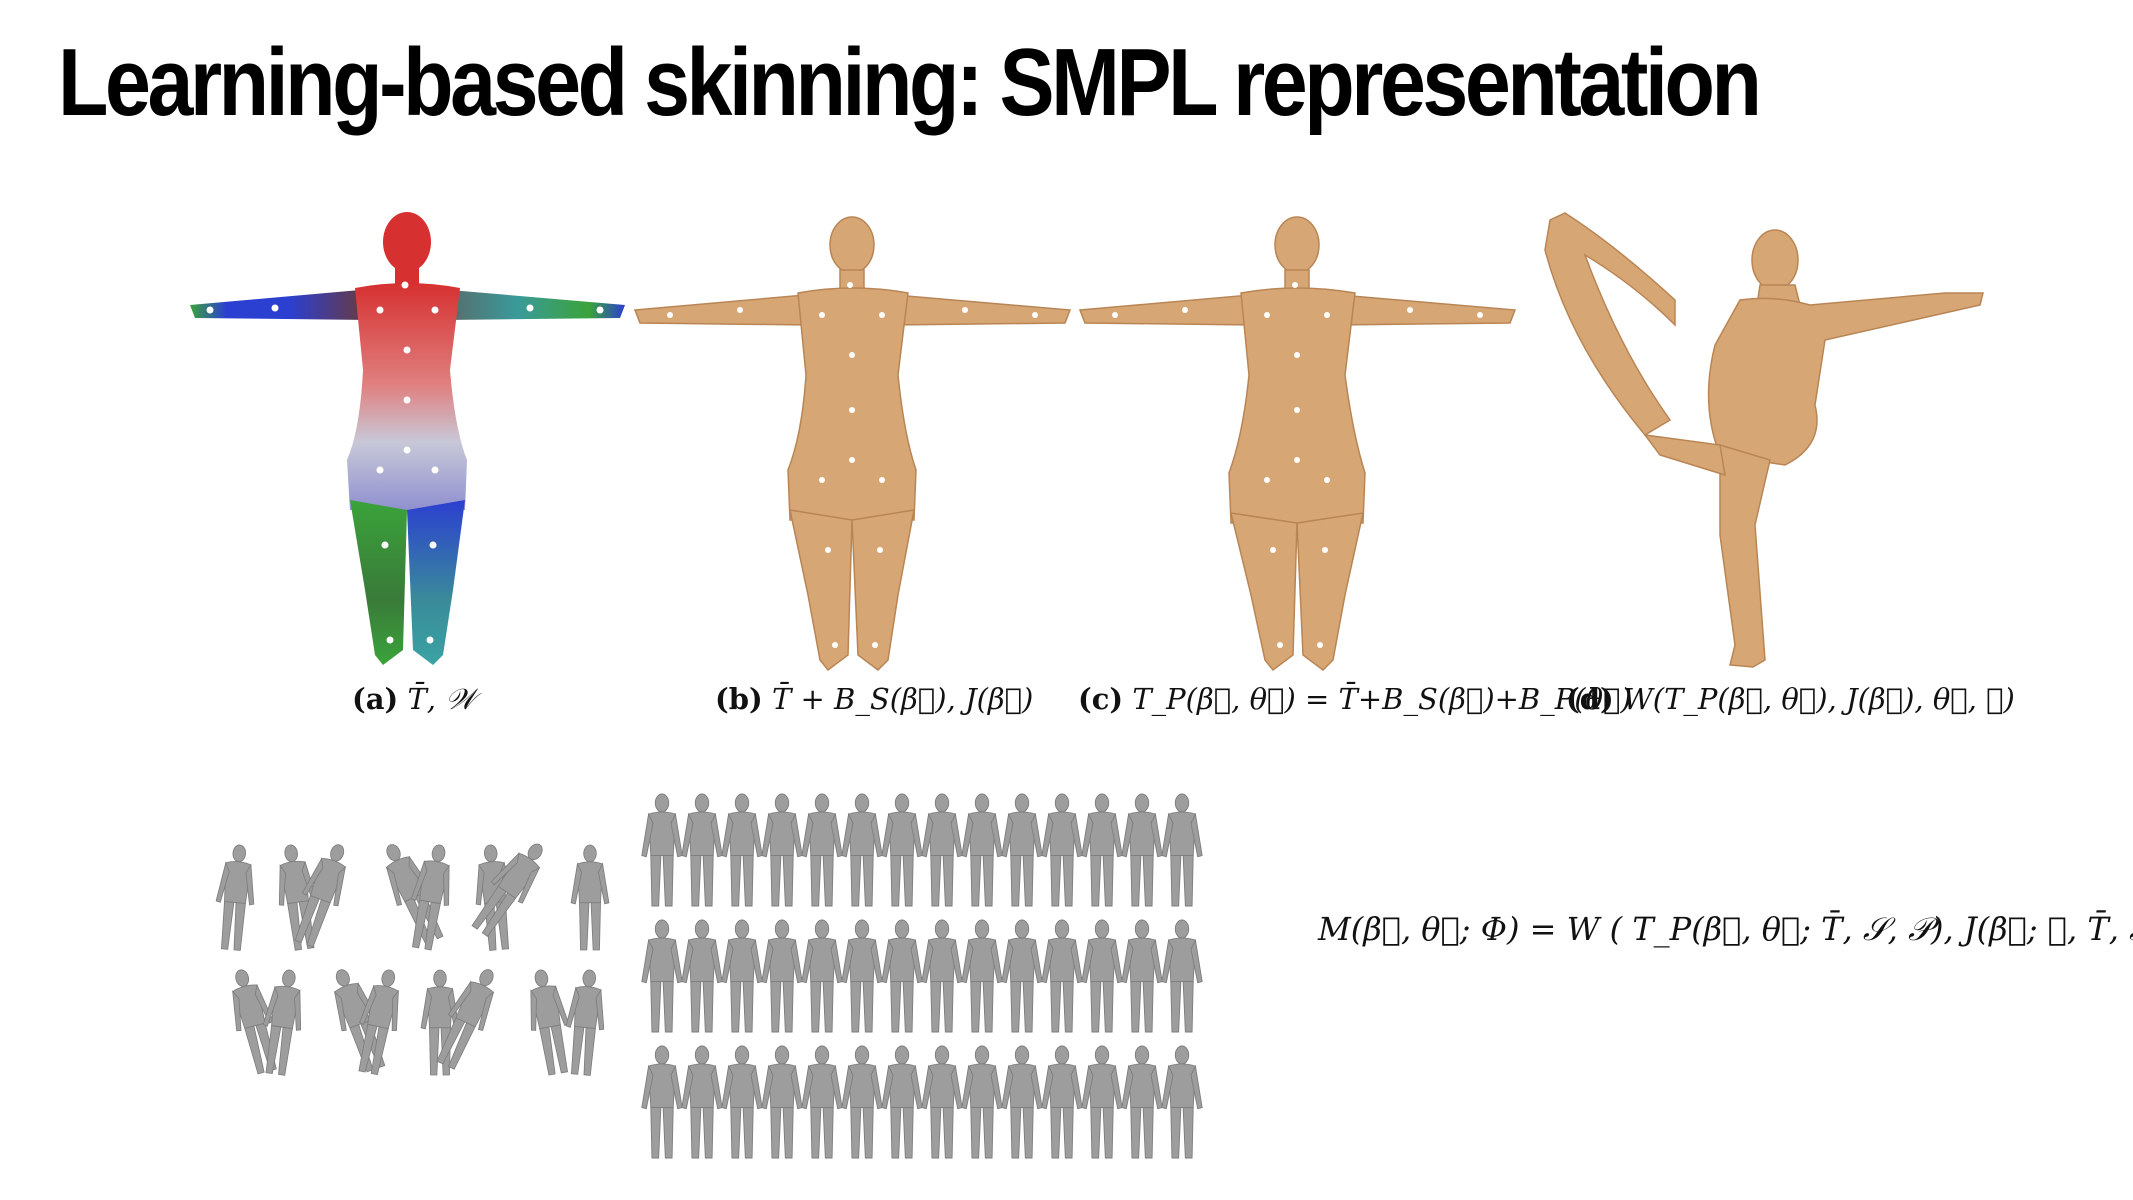  I want to click on figure-b-shaped, so click(855, 445).